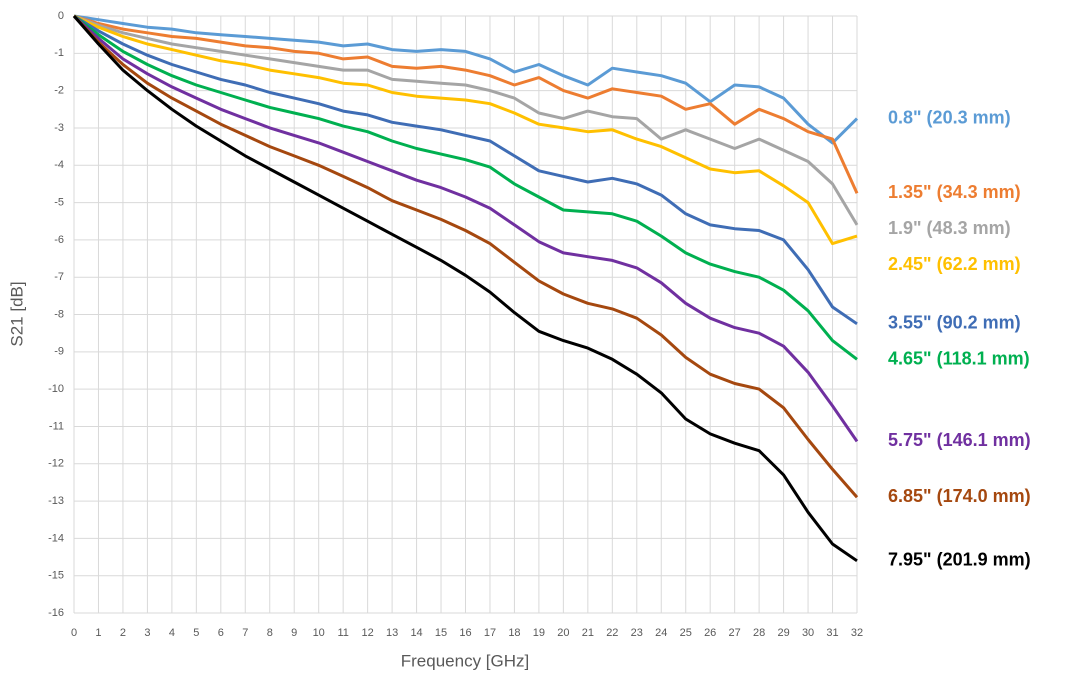 The height and width of the screenshot is (677, 1080). Describe the element at coordinates (710, 633) in the screenshot. I see `x-tick-label: 26` at that location.